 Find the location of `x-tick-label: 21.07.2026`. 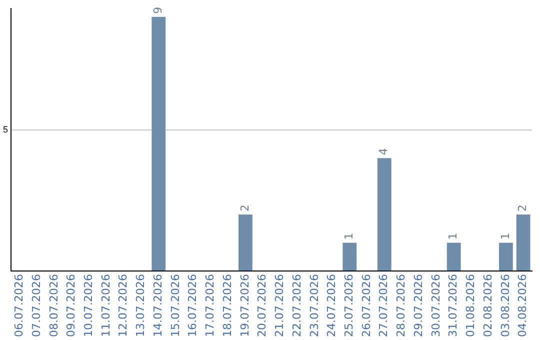

x-tick-label: 21.07.2026 is located at coordinates (279, 306).